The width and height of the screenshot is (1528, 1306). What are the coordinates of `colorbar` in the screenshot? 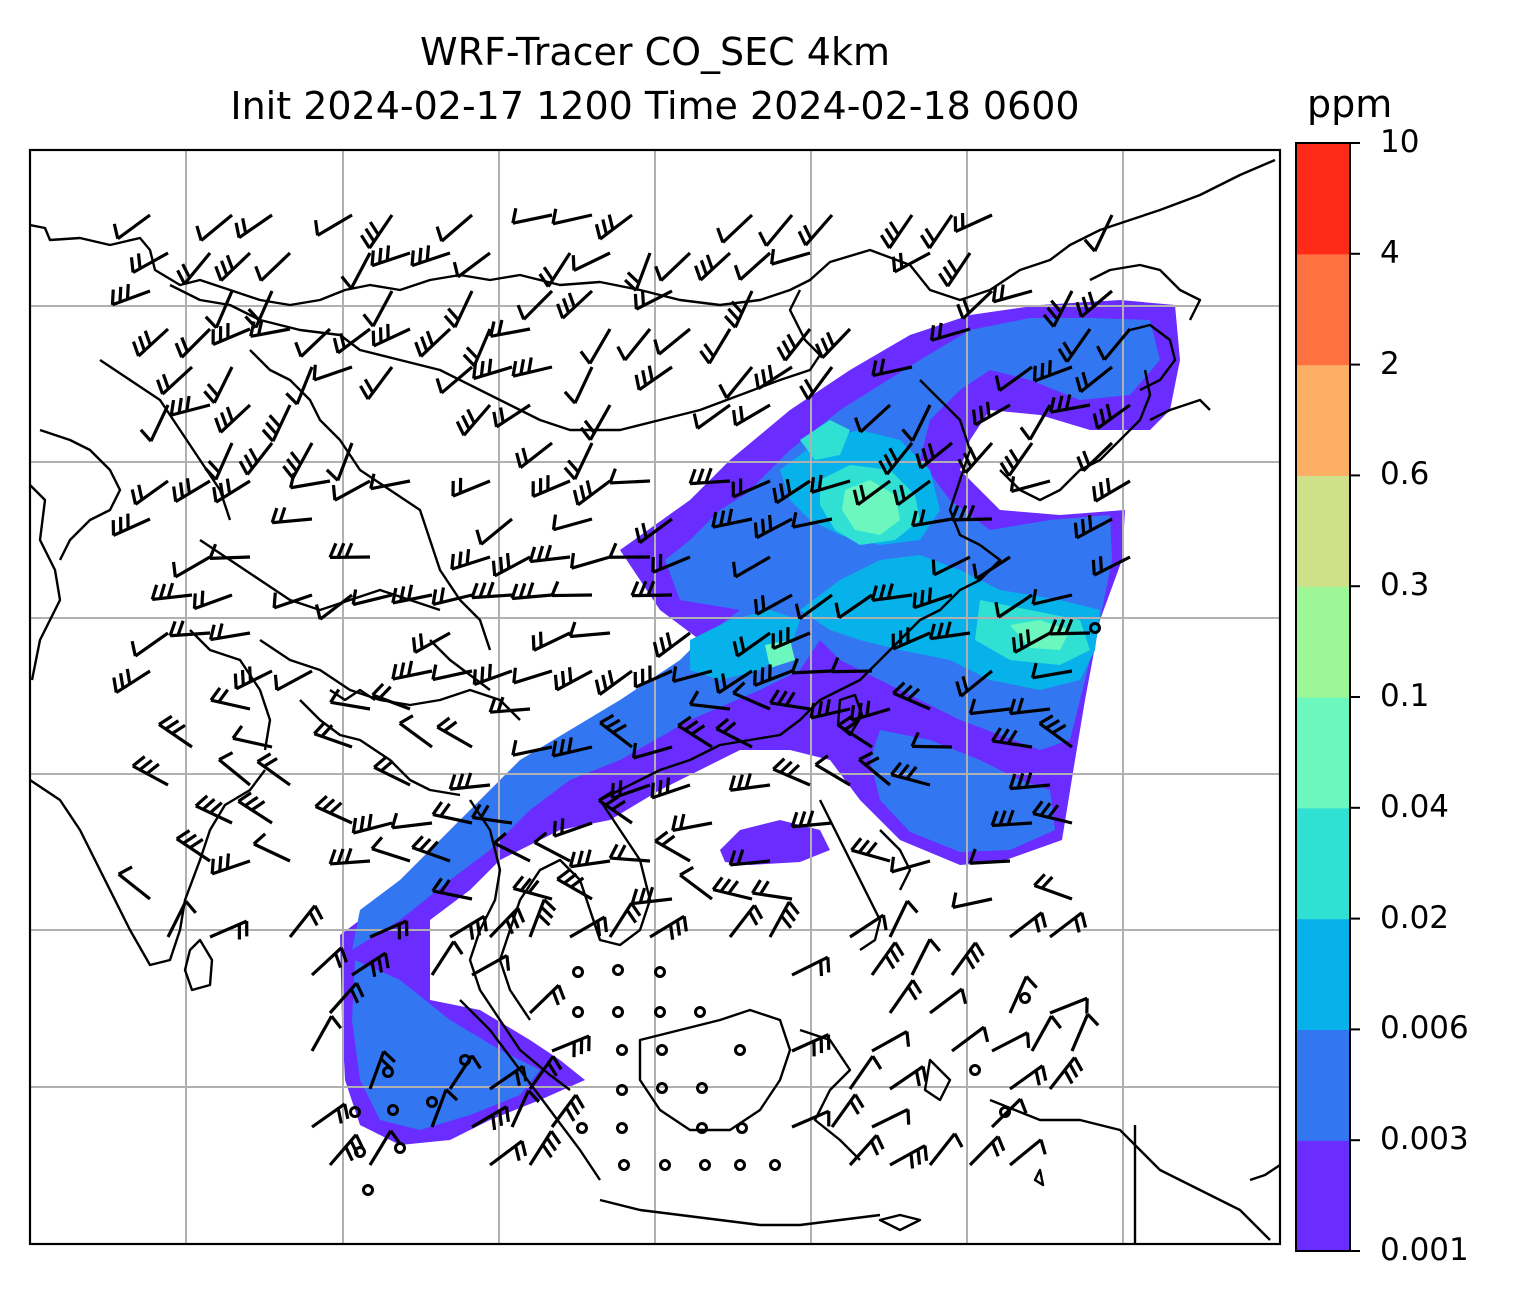 It's located at (1327, 697).